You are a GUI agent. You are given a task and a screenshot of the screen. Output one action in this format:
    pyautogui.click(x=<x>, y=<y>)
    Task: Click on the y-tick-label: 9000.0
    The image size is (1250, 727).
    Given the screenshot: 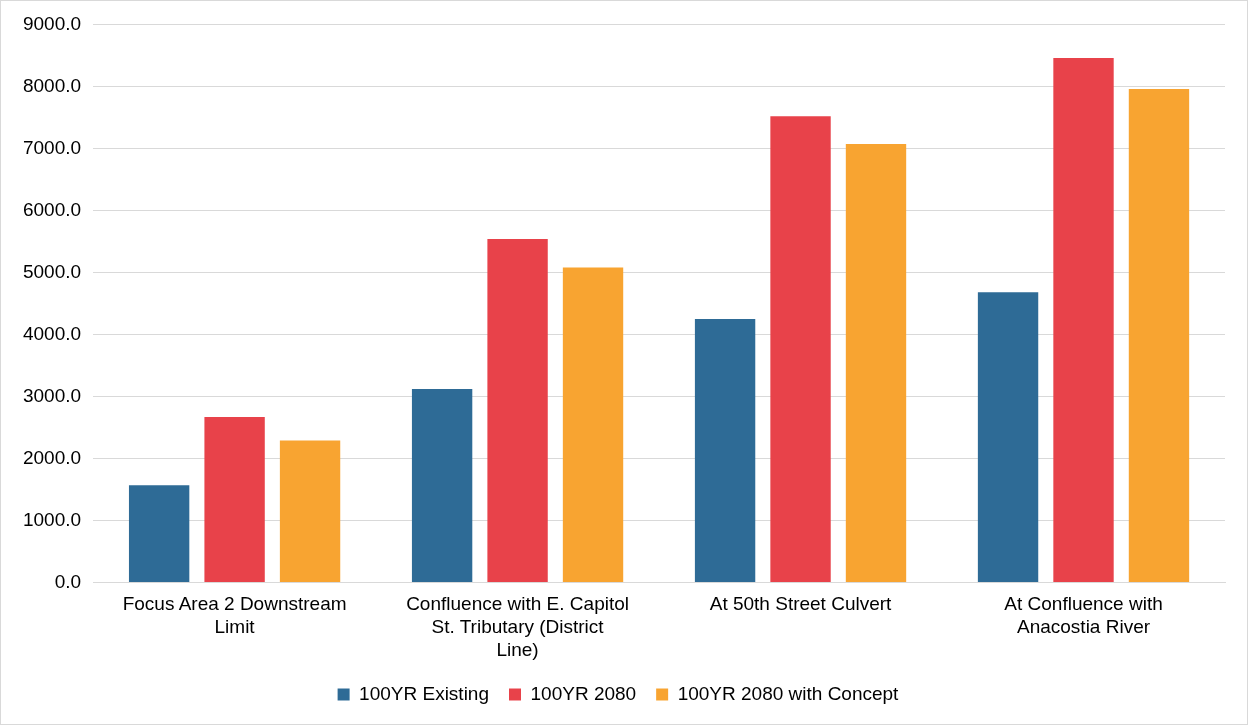 What is the action you would take?
    pyautogui.click(x=52, y=23)
    